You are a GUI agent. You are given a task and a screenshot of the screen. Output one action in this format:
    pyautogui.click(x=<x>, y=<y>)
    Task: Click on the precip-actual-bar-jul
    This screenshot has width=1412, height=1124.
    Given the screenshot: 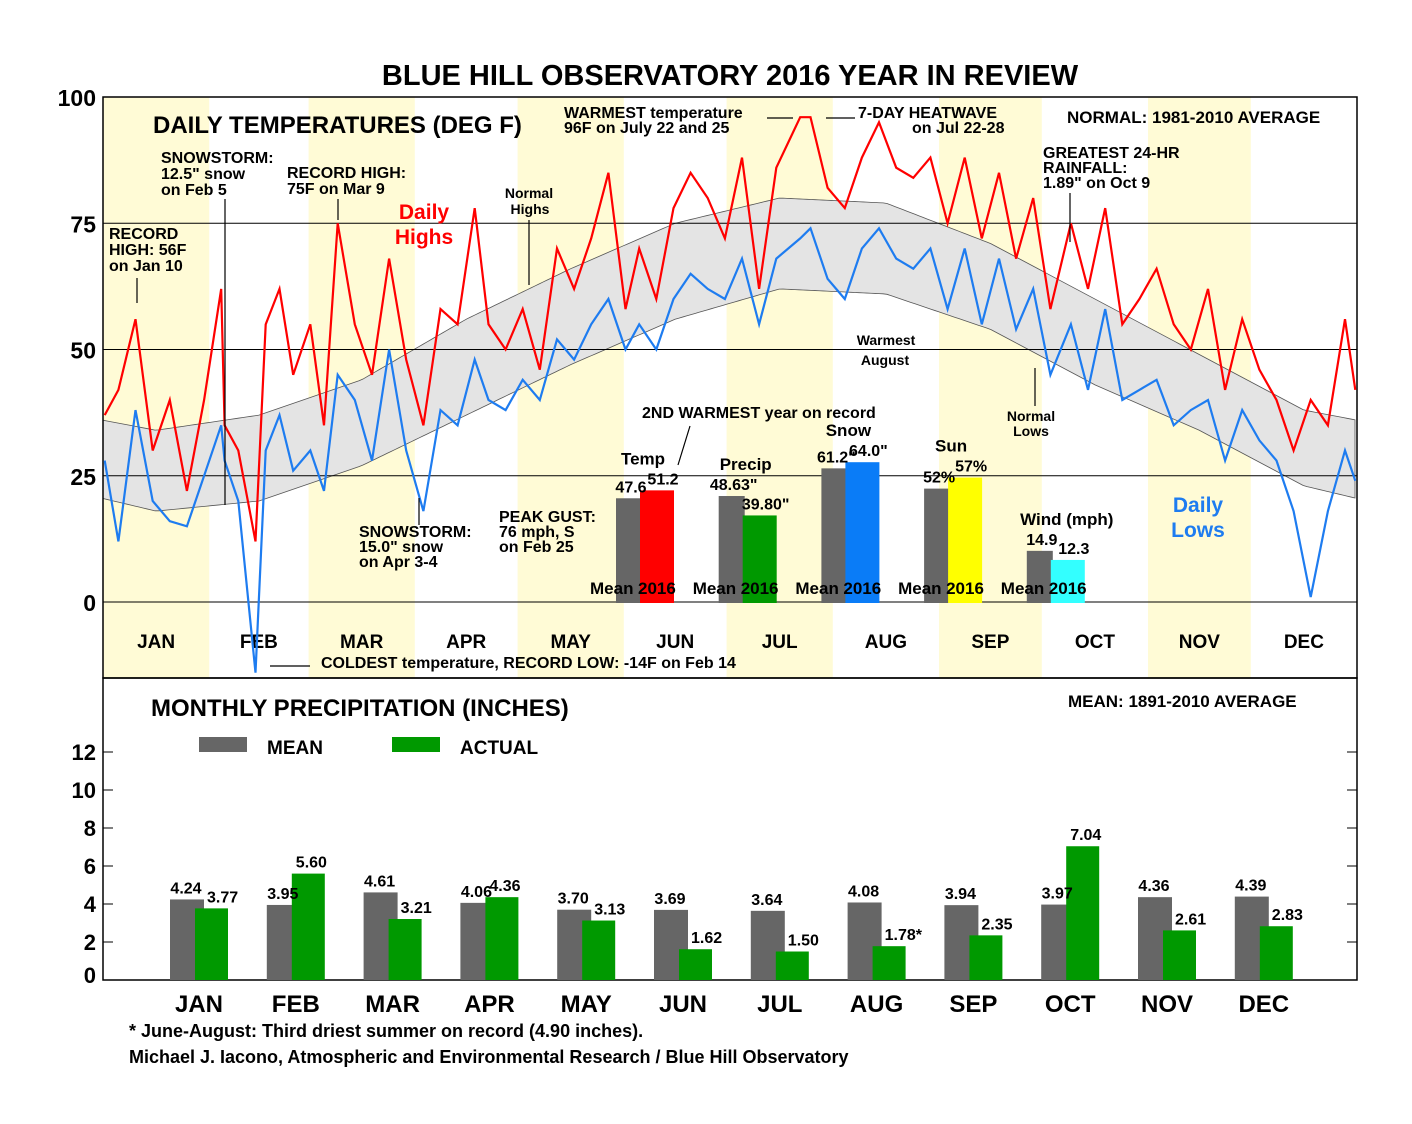 What is the action you would take?
    pyautogui.click(x=792, y=965)
    